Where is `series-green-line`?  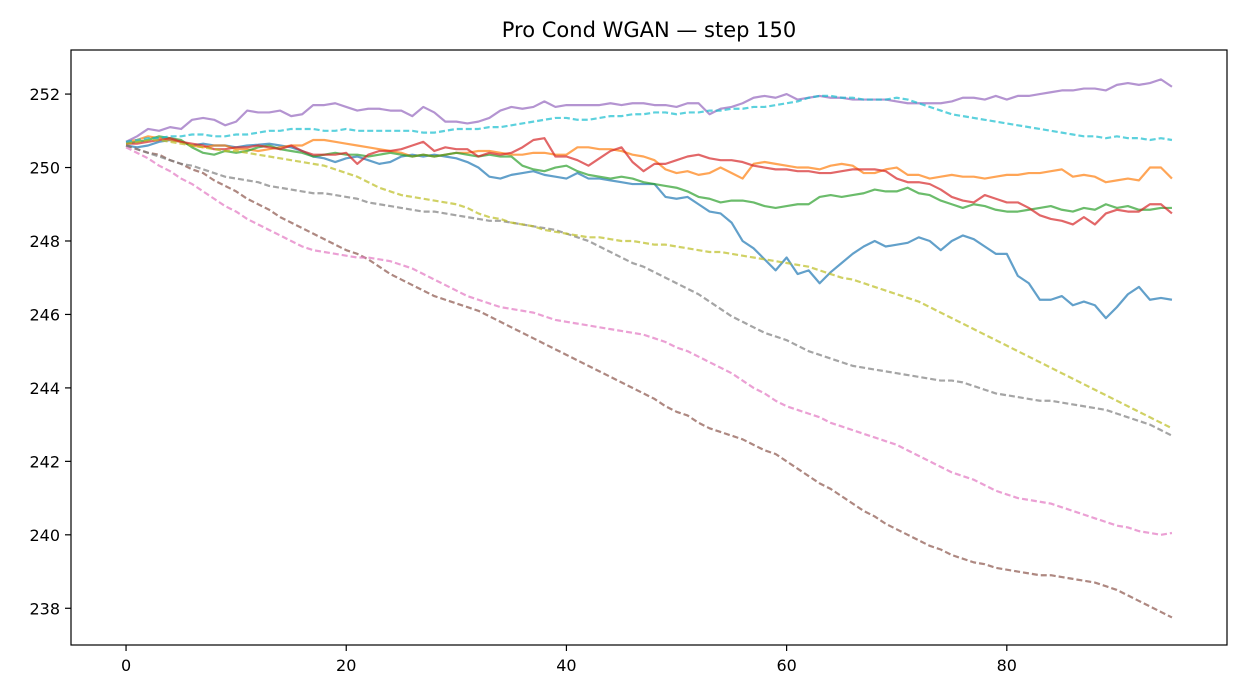 series-green-line is located at coordinates (648, 174).